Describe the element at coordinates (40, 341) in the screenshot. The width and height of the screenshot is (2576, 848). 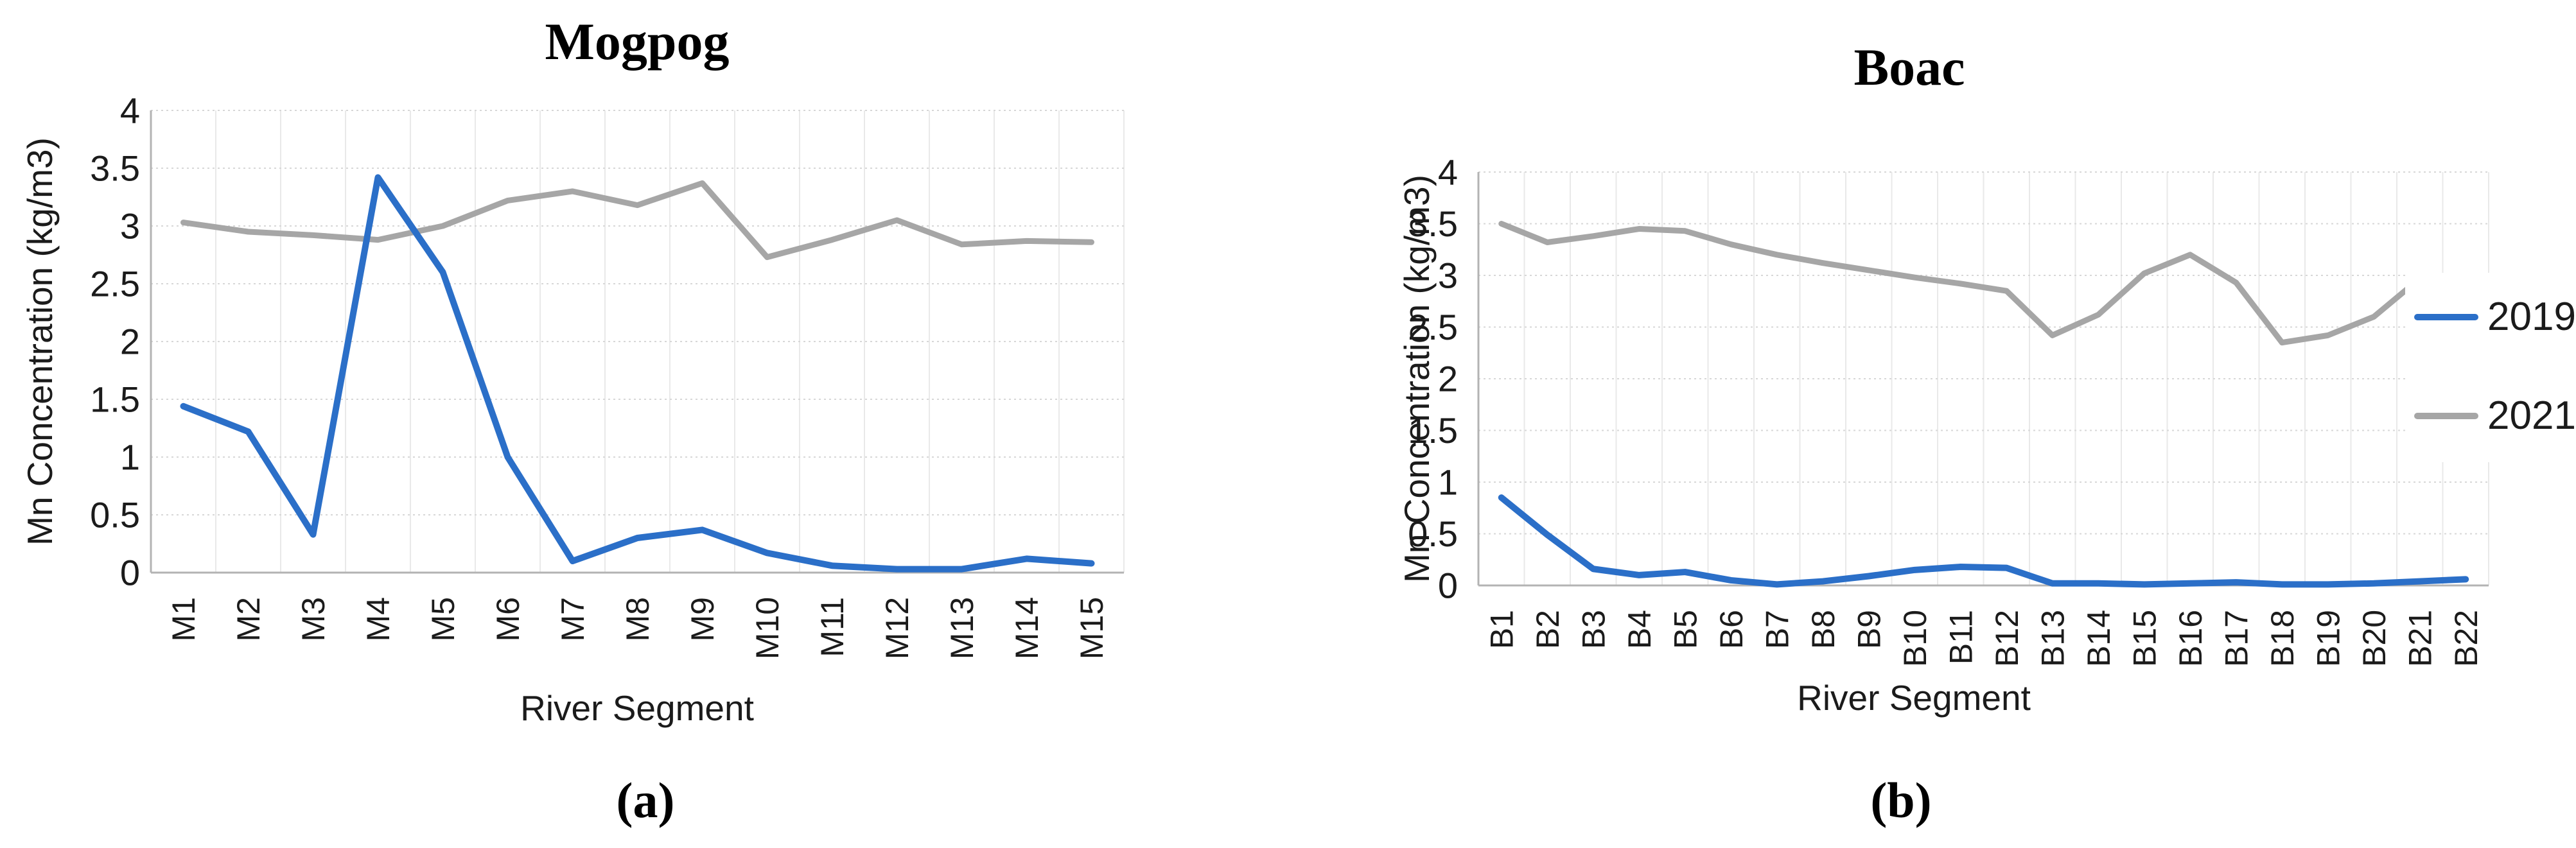
I see `y-axis-title-mogpog: Mn Concentration (kg/m3)` at that location.